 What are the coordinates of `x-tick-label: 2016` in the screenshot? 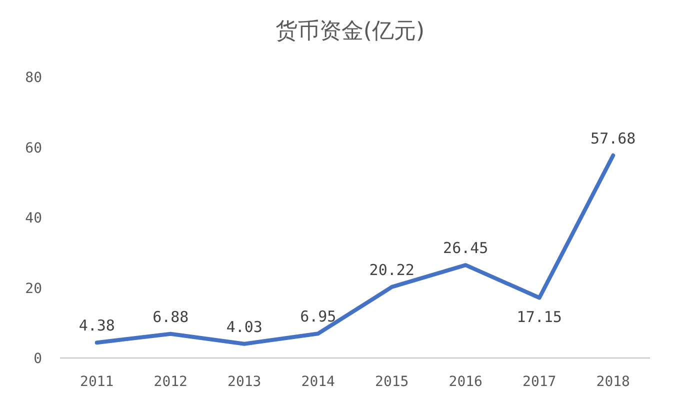 It's located at (465, 382).